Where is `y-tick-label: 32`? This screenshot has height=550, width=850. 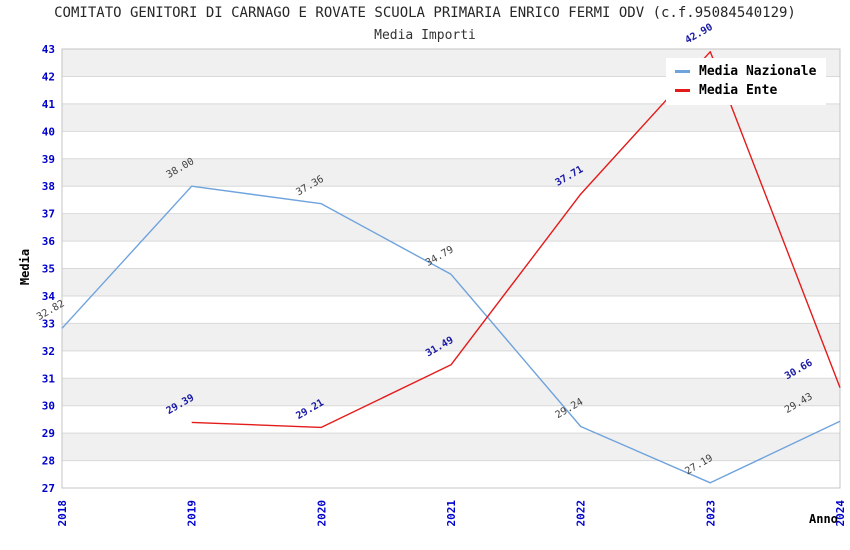 y-tick-label: 32 is located at coordinates (48, 351).